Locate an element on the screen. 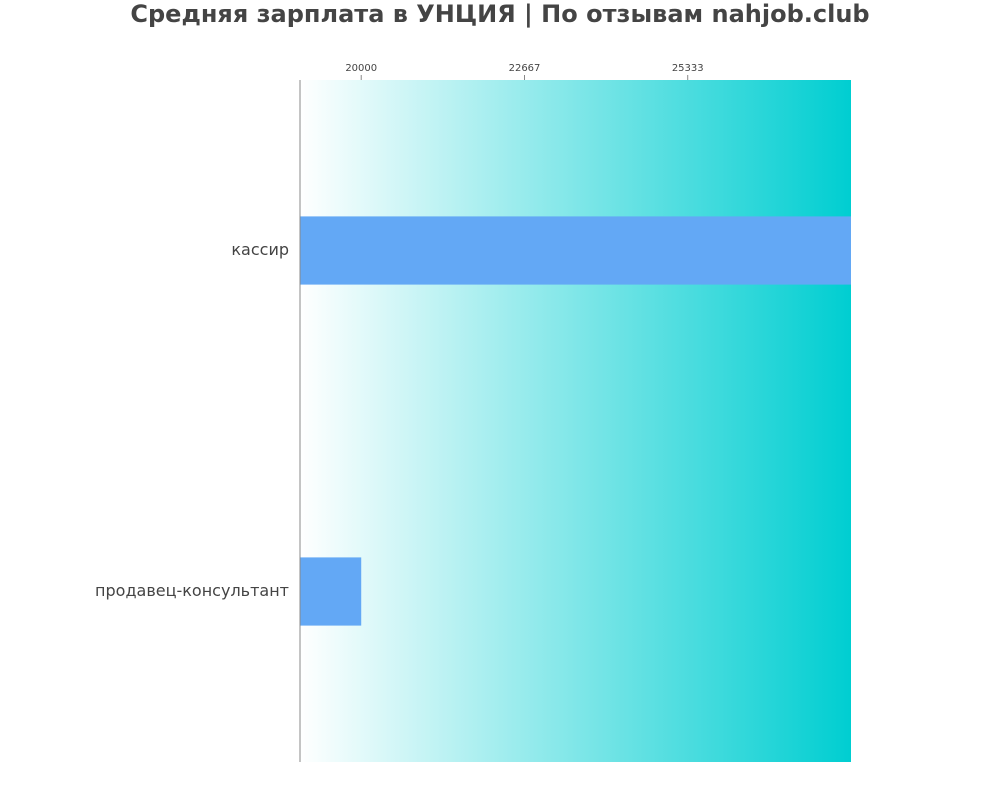  x-tick-label: 25333 is located at coordinates (688, 68).